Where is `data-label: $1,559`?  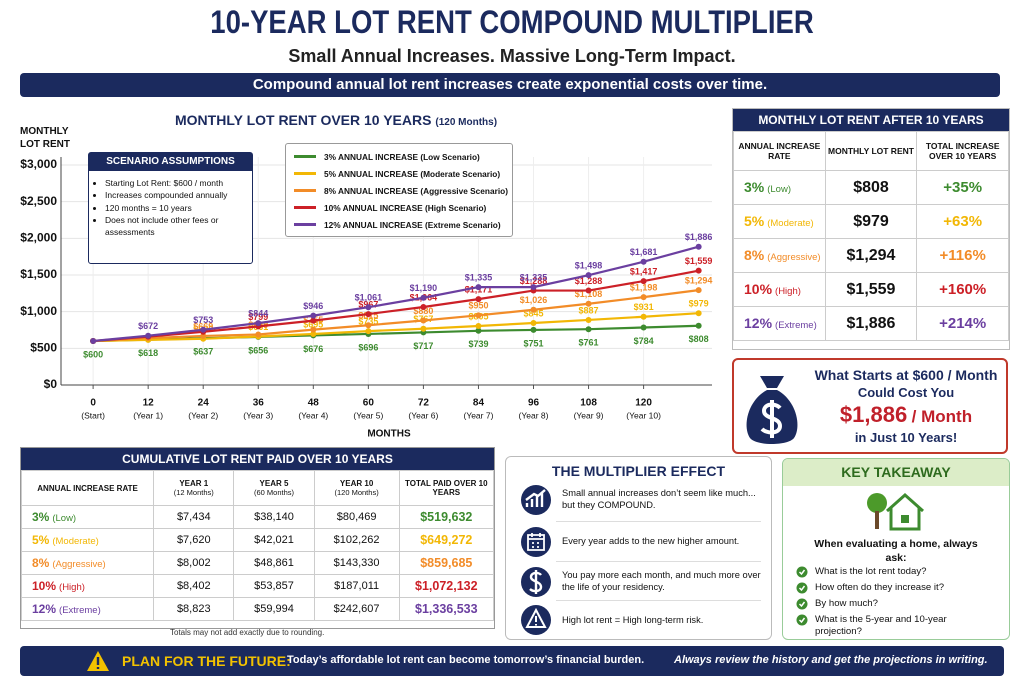
data-label: $1,559 is located at coordinates (699, 261).